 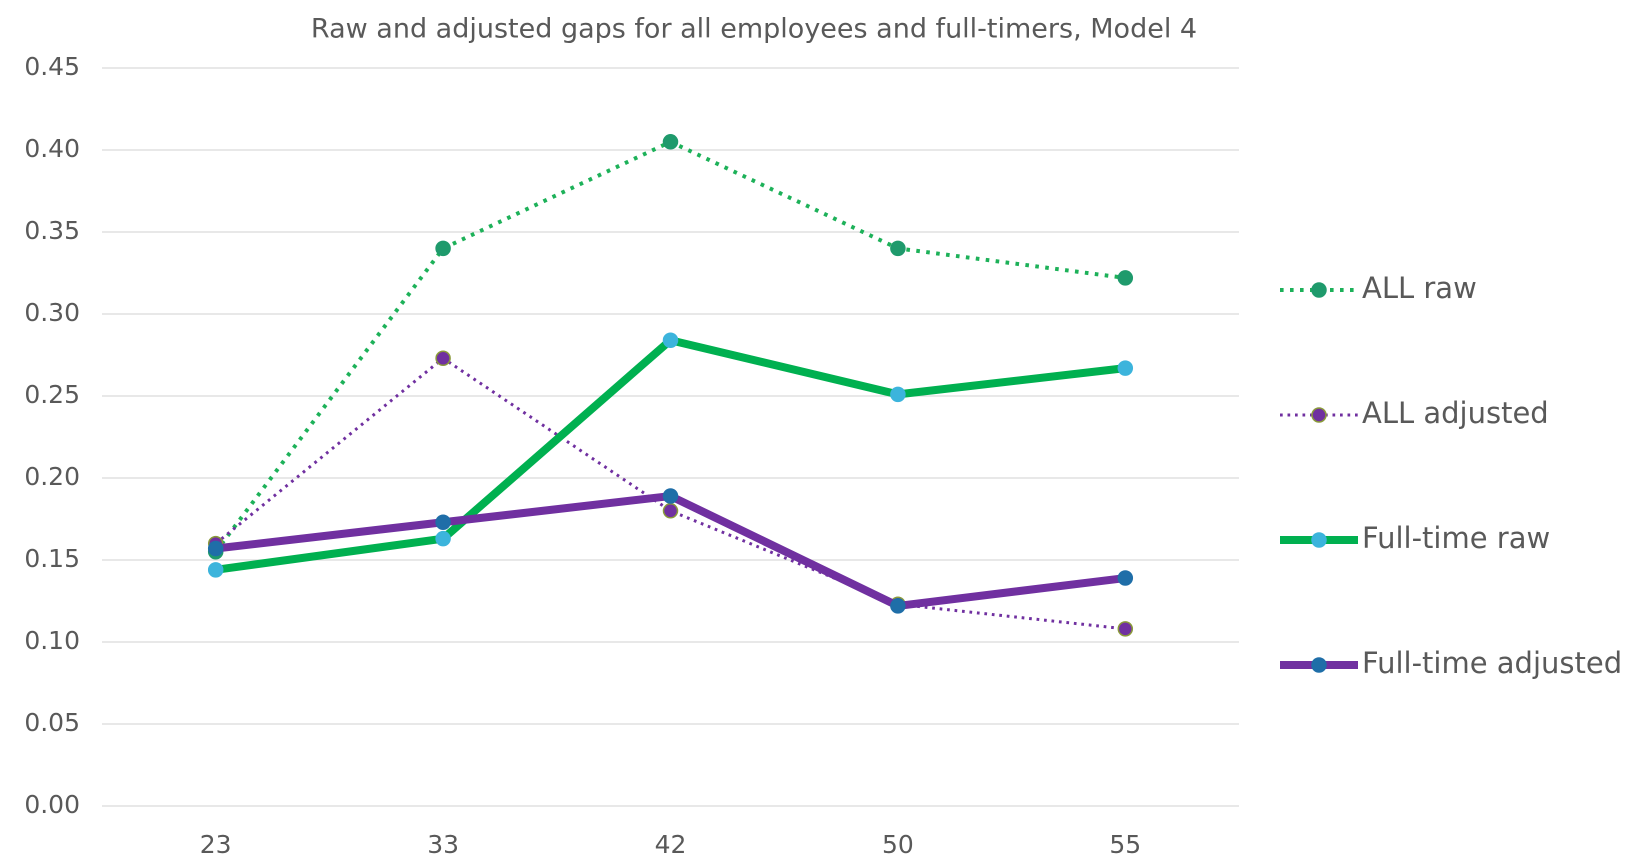 I want to click on x-tick-label: 42, so click(x=671, y=843).